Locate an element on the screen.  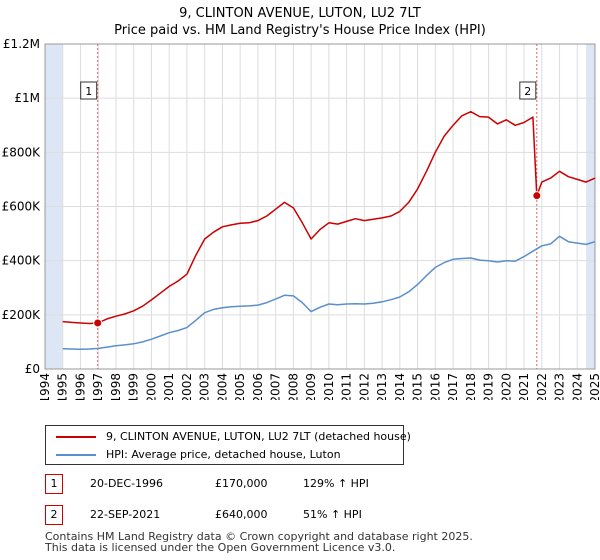
x-tick-label: 2018 is located at coordinates (471, 386).